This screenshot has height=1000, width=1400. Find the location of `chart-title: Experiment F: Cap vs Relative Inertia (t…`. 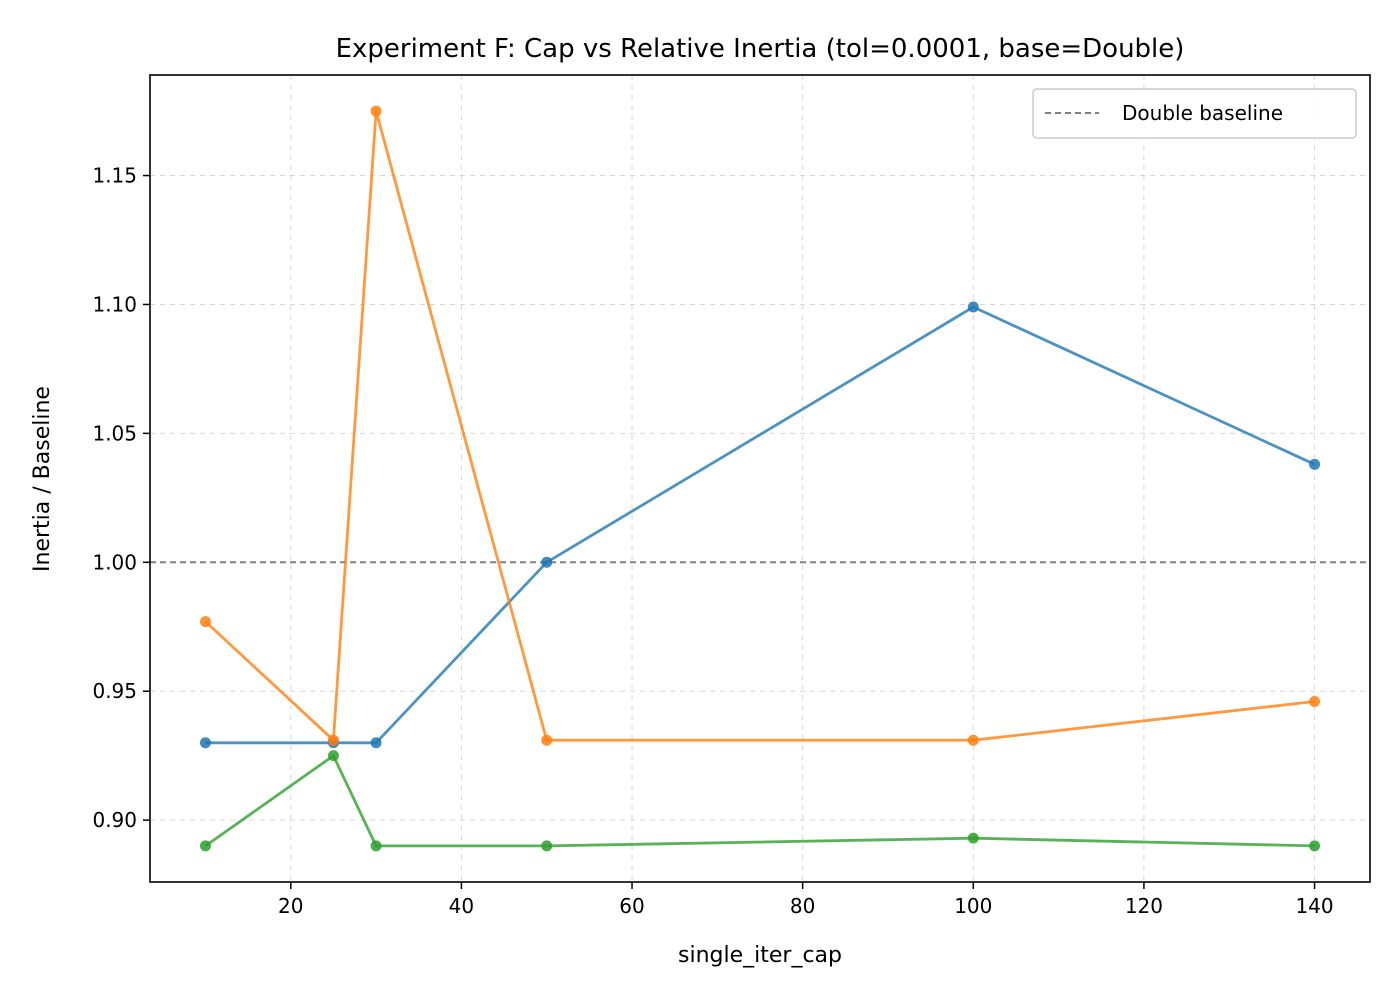

chart-title: Experiment F: Cap vs Relative Inertia (t… is located at coordinates (760, 49).